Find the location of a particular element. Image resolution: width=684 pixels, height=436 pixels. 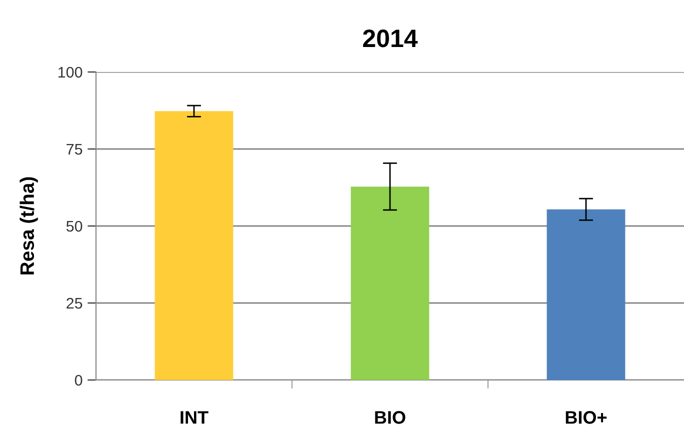

y-tick-label: 100 is located at coordinates (70, 72).